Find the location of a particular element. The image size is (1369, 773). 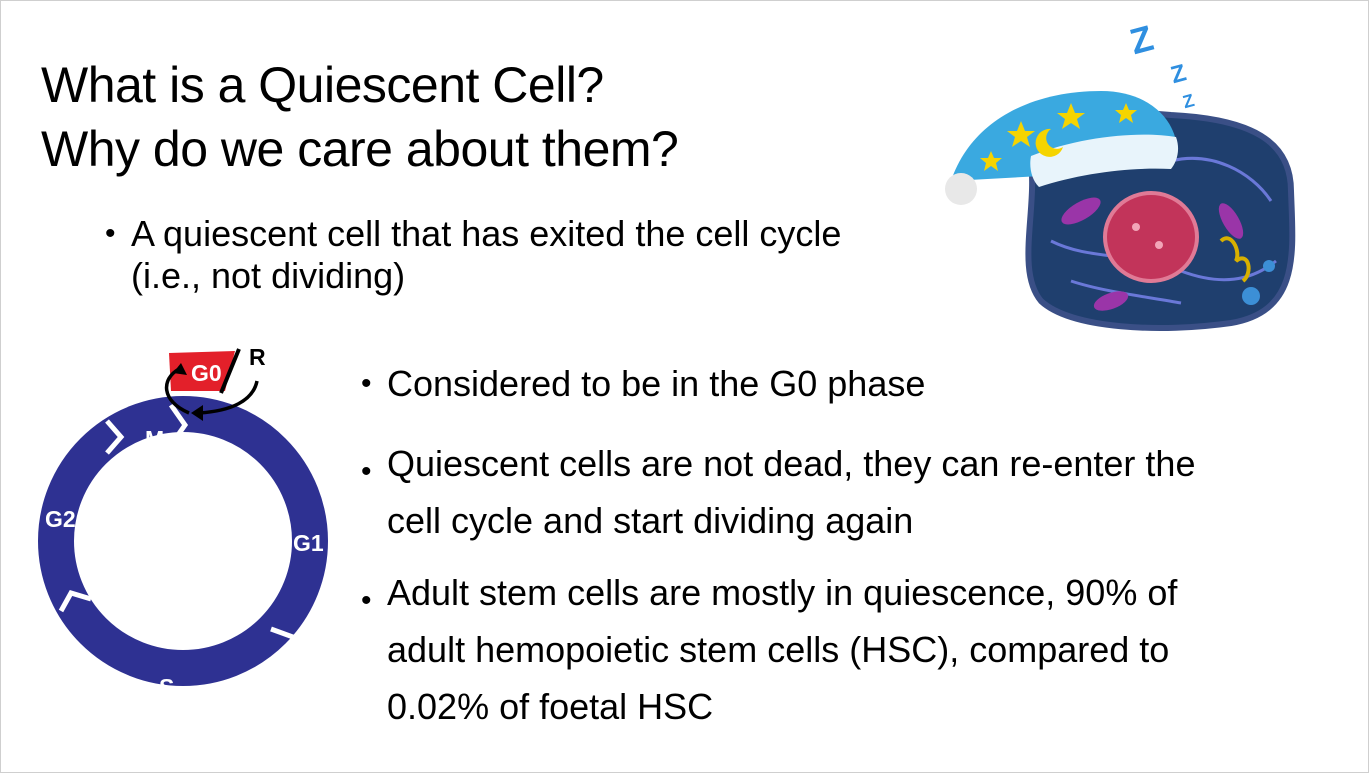

bullet-text-line: Considered to be in the G0 phase is located at coordinates (656, 383).